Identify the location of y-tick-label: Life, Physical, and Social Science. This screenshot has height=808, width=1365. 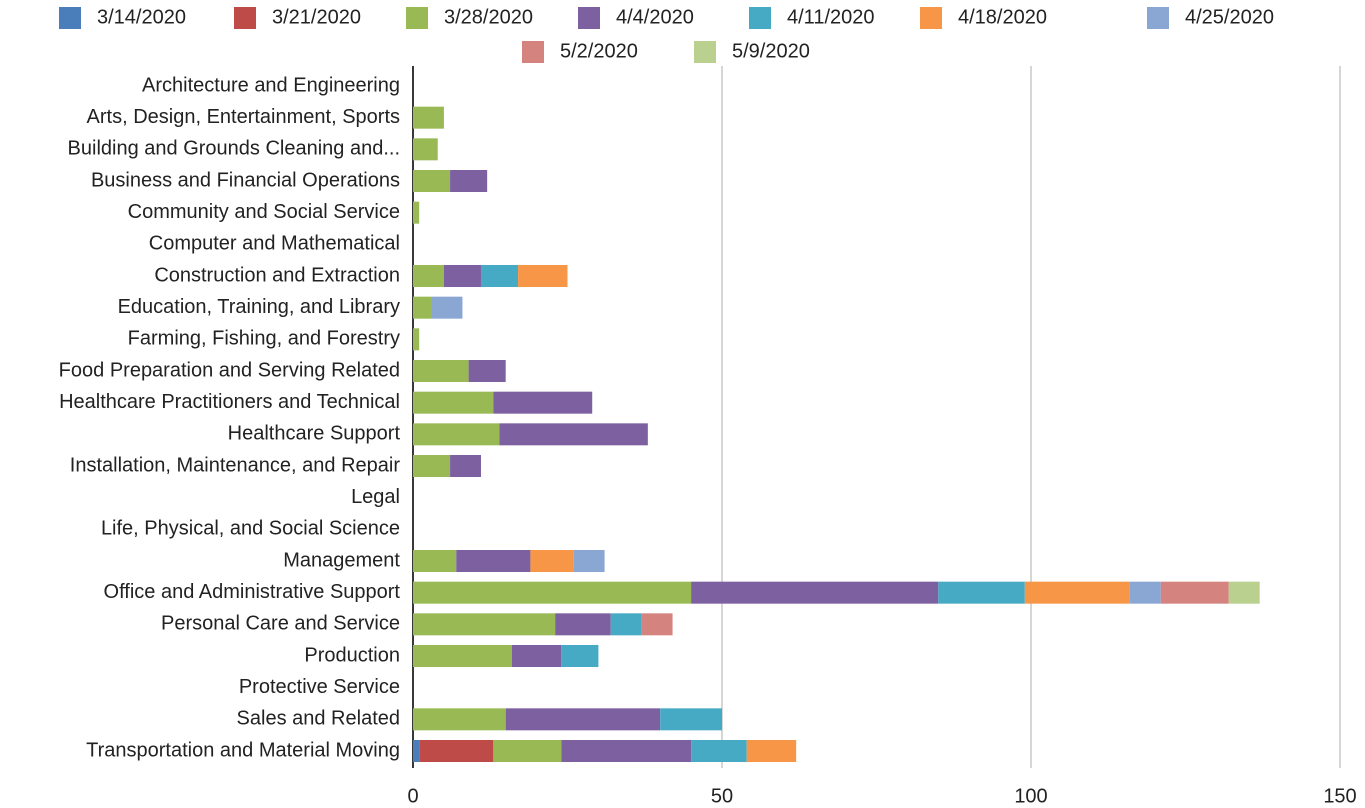
(250, 529).